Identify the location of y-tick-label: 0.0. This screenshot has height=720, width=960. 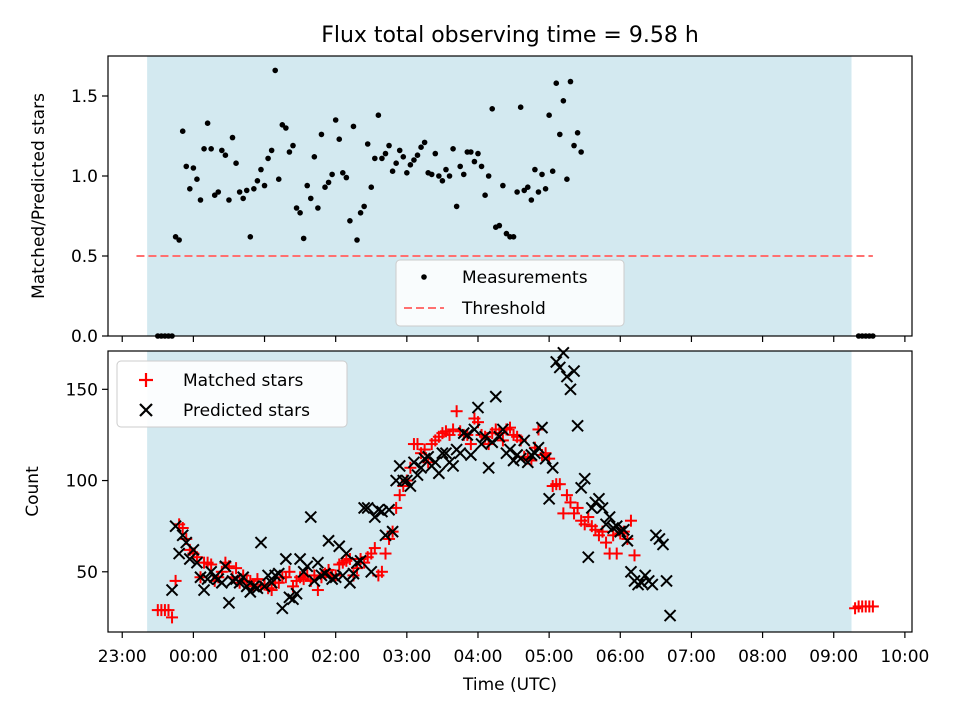
(84, 337).